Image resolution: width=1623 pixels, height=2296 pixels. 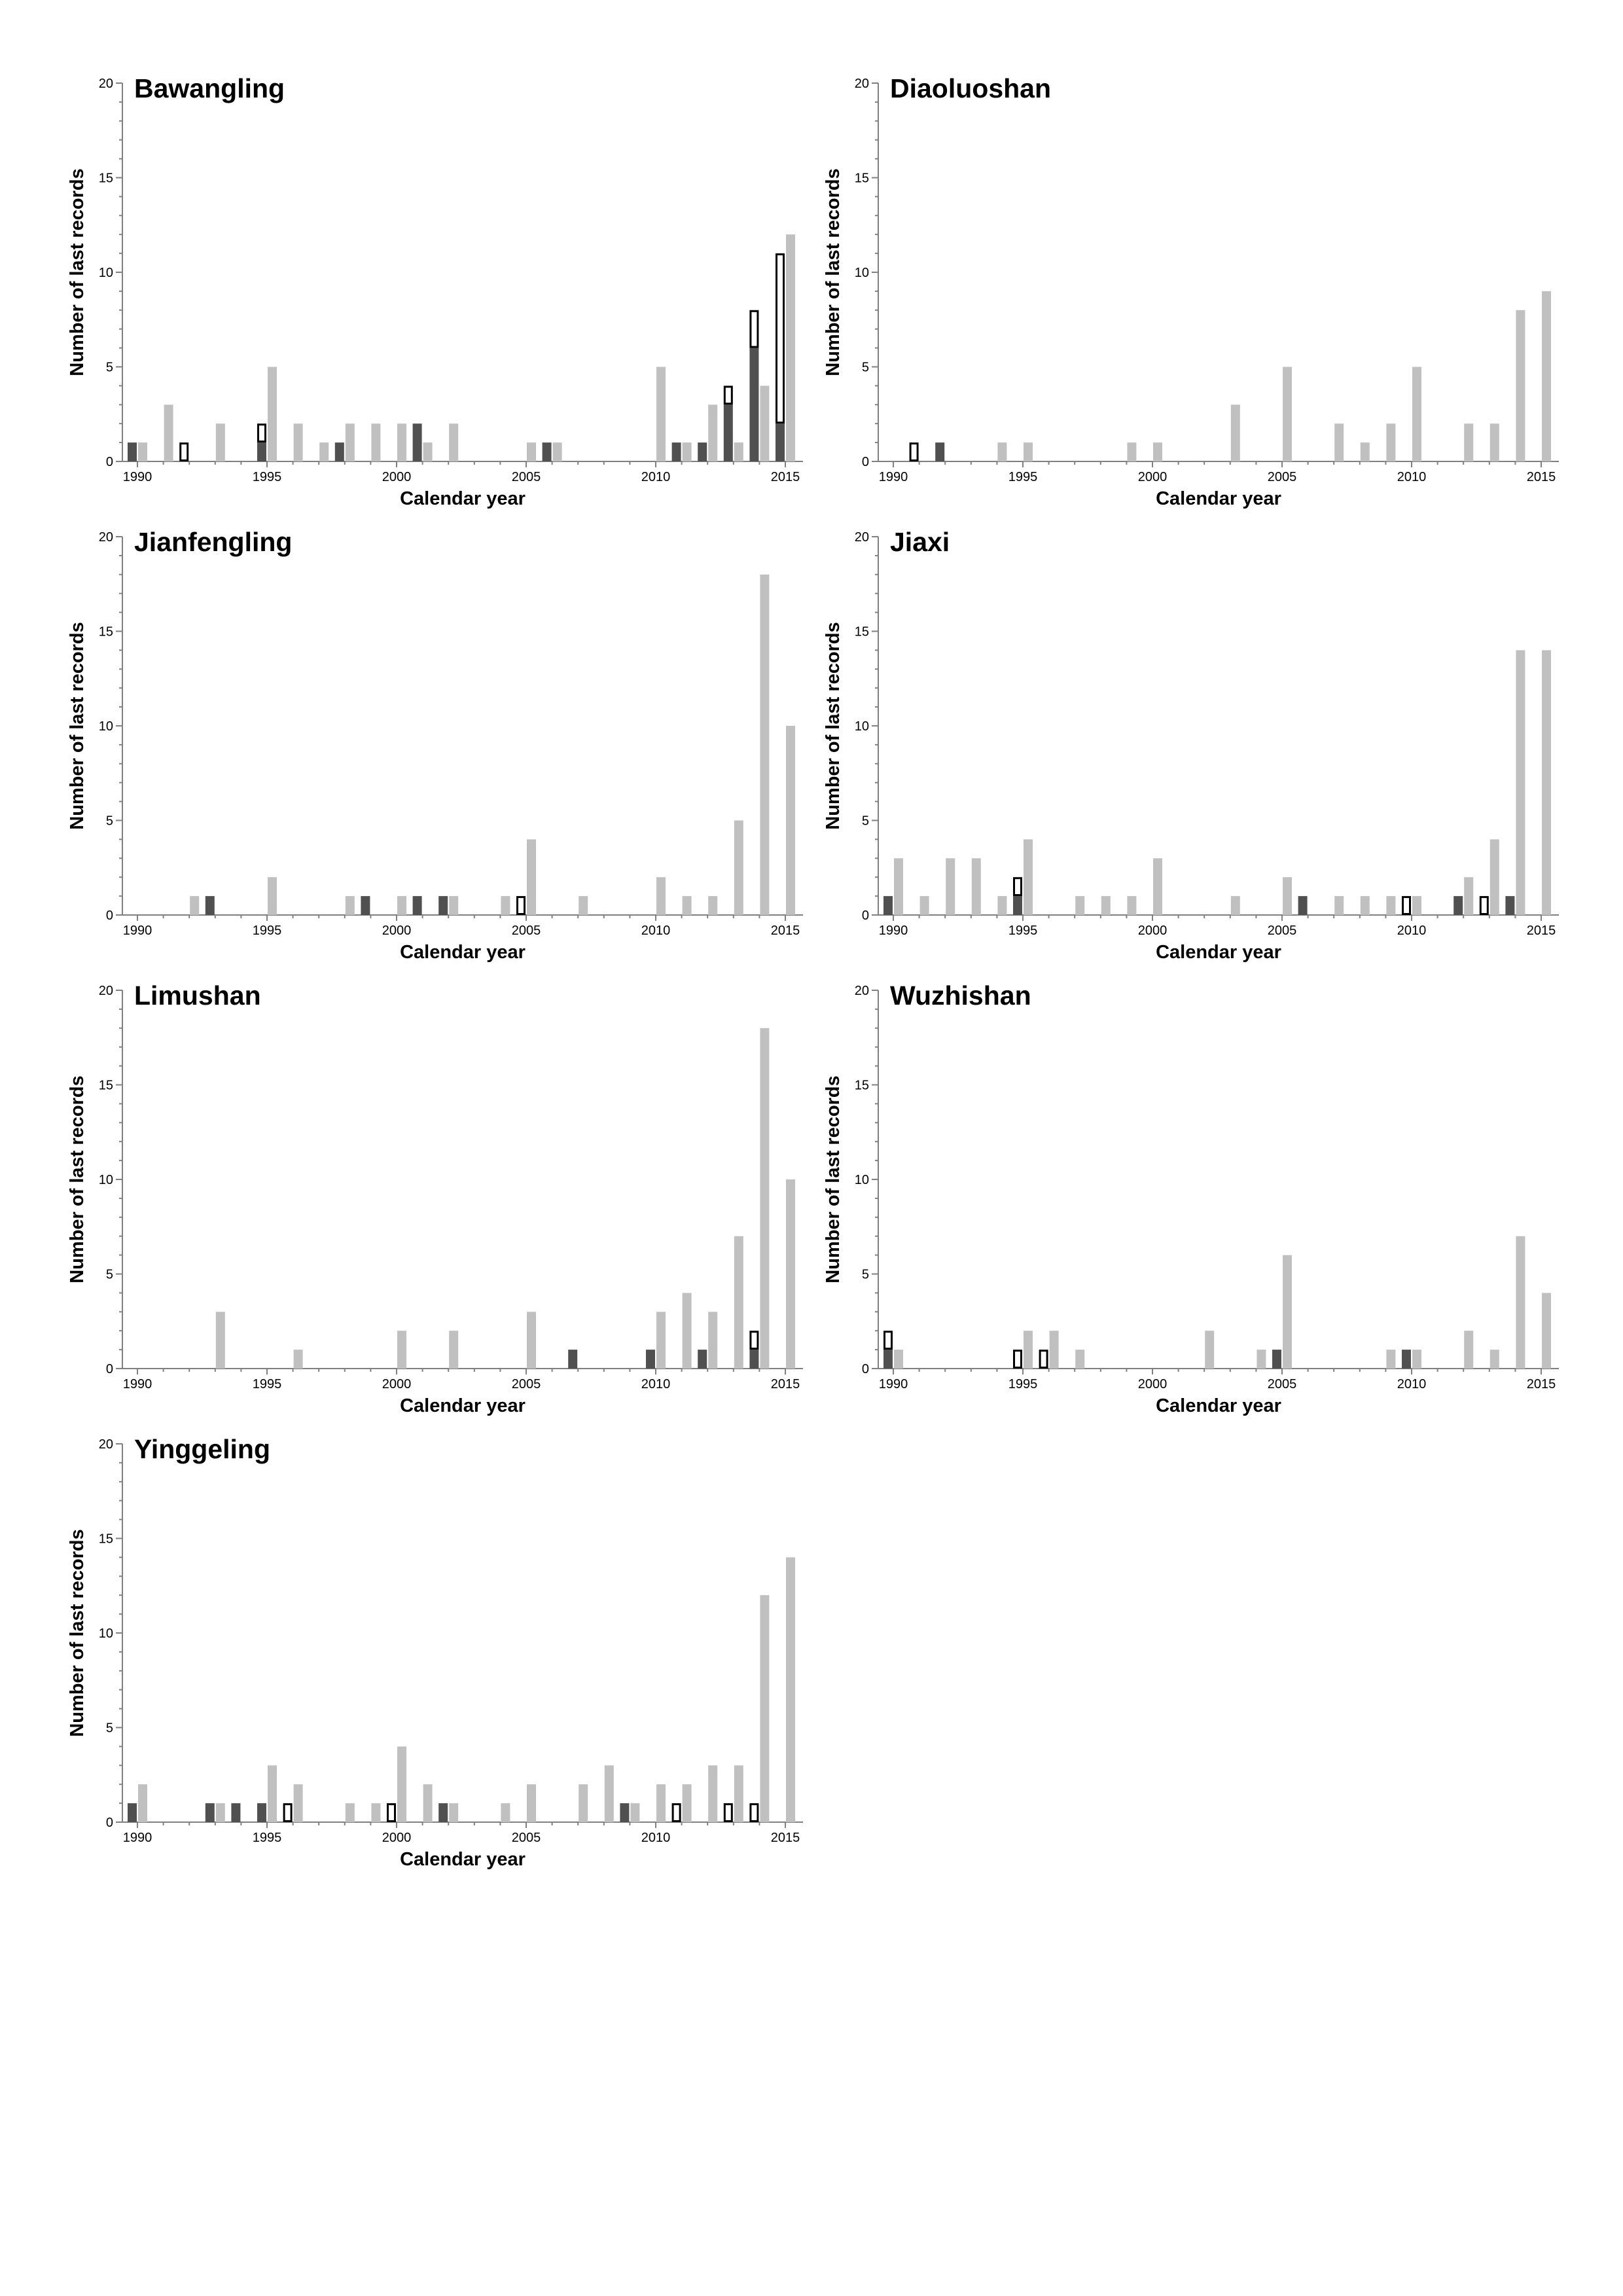 What do you see at coordinates (920, 542) in the screenshot?
I see `panel-title: Jiaxi` at bounding box center [920, 542].